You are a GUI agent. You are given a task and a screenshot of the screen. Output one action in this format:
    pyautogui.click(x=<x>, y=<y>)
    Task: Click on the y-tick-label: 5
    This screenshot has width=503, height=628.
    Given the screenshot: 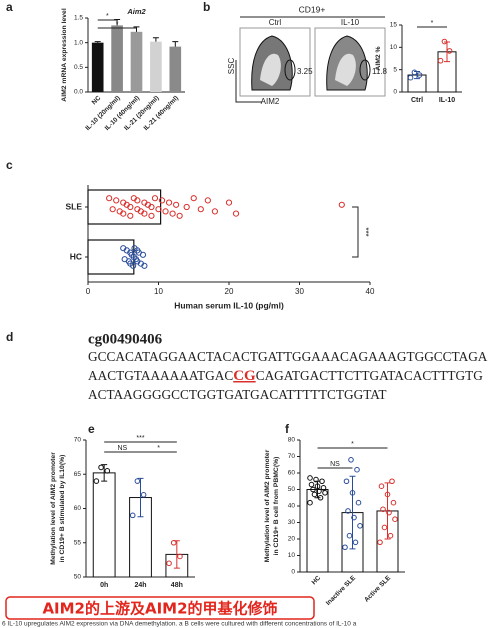 What is the action you would take?
    pyautogui.click(x=395, y=69)
    